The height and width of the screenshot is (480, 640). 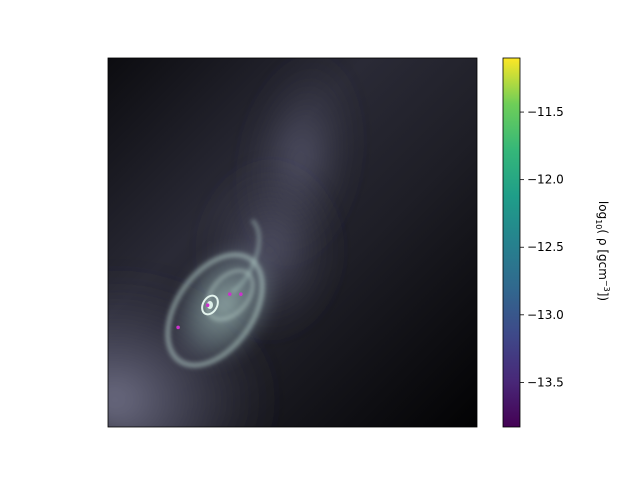 What do you see at coordinates (545, 112) in the screenshot?
I see `colorbar-tick-label: −11.5` at bounding box center [545, 112].